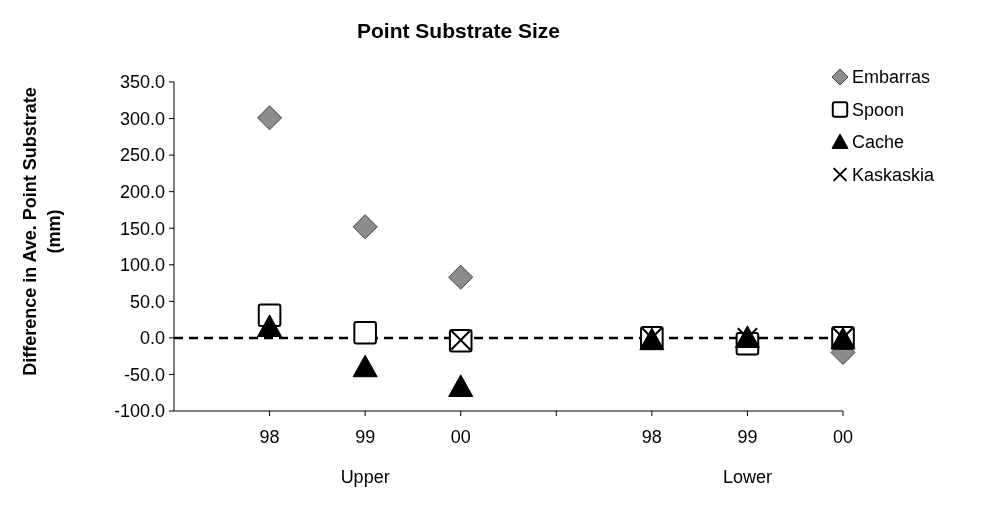 The height and width of the screenshot is (505, 1003). I want to click on y-tick-label: 250.0, so click(142, 155).